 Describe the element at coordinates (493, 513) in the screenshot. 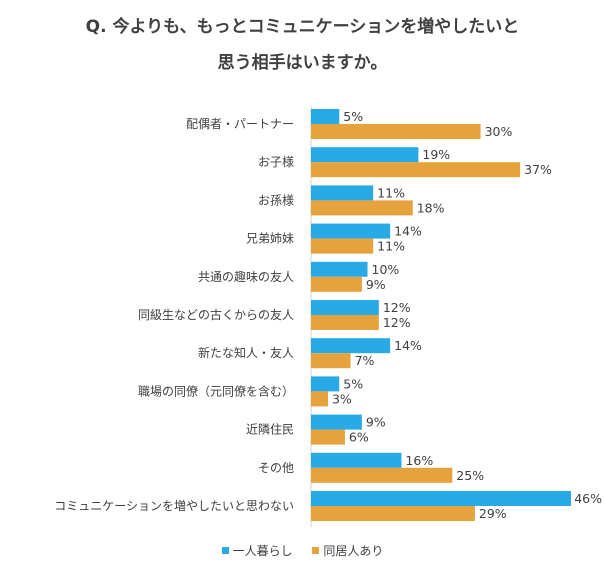

I see `data-label-cohabiting: 29%` at that location.